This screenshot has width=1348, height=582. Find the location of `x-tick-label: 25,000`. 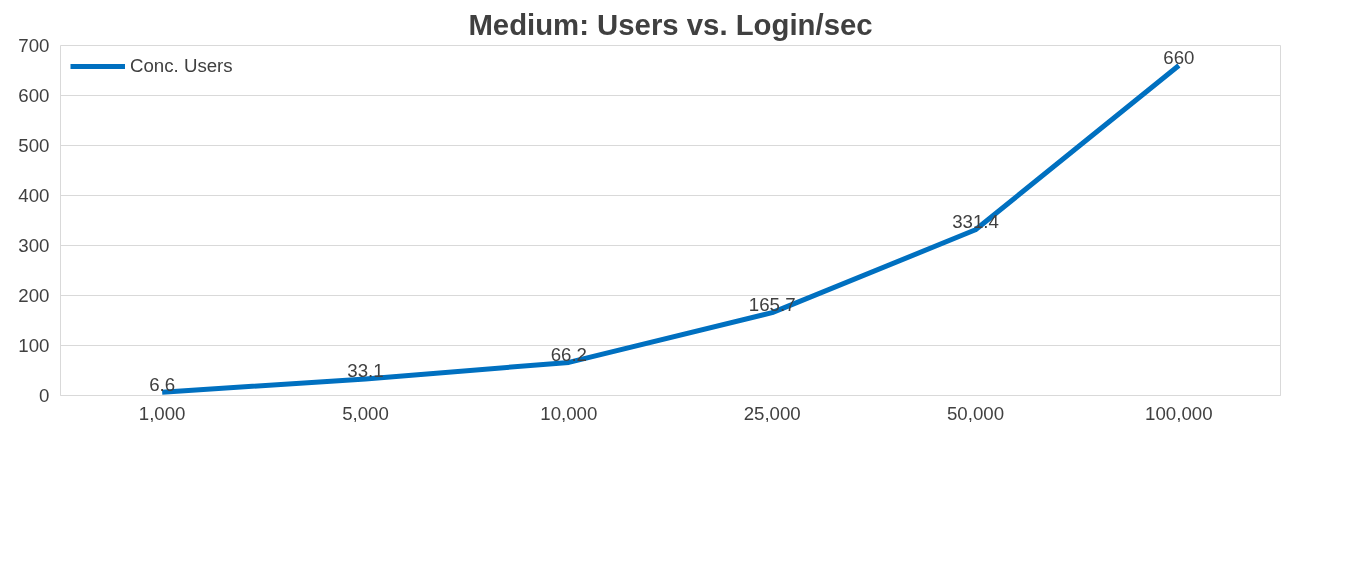

x-tick-label: 25,000 is located at coordinates (772, 413).